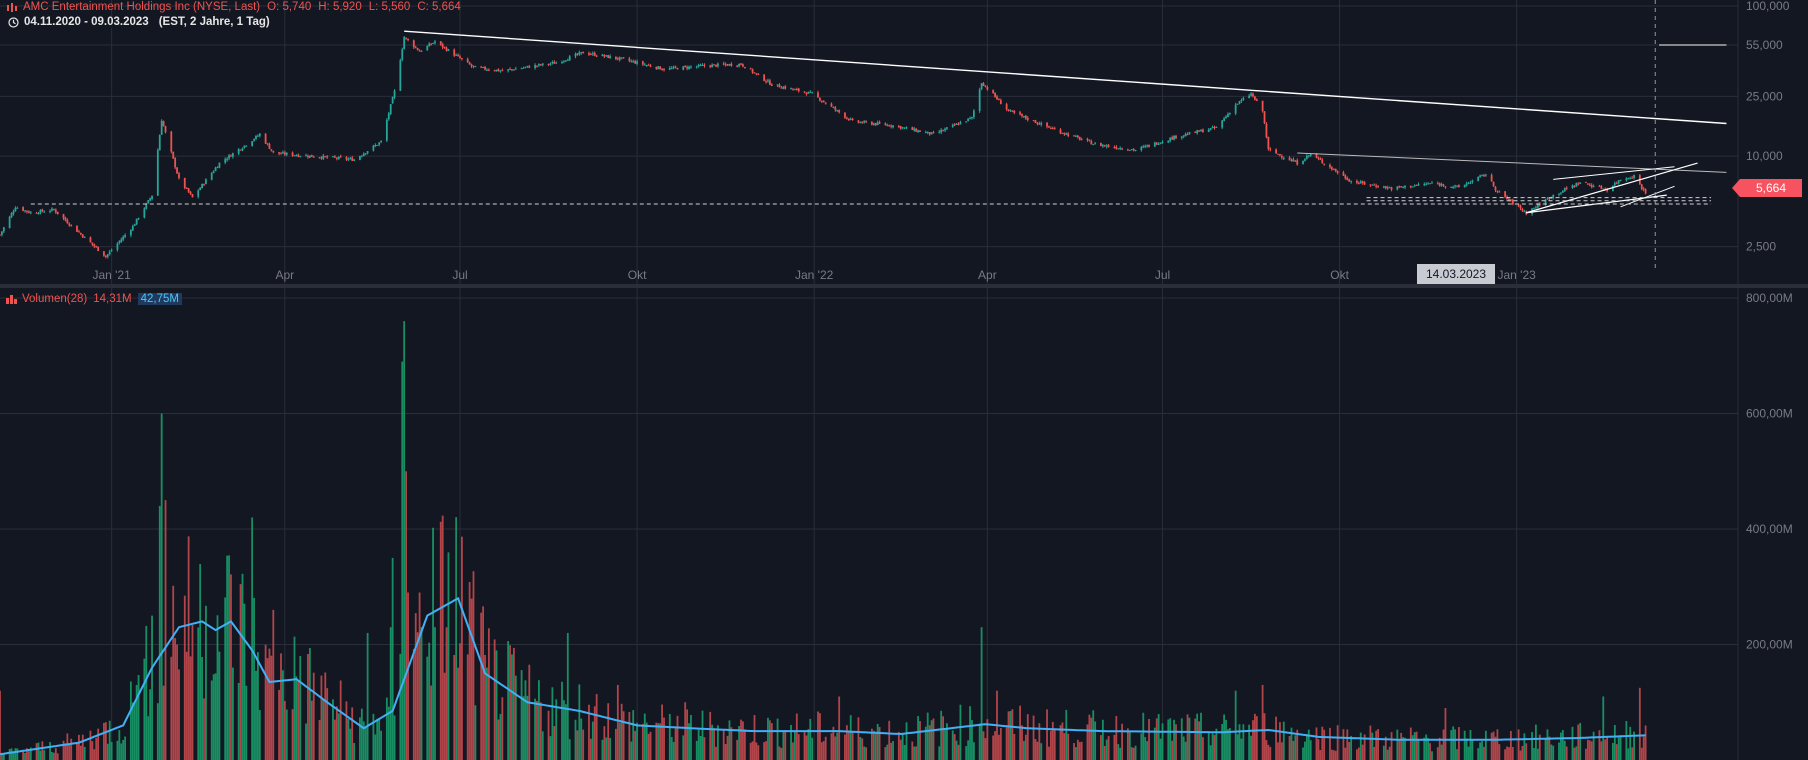  Describe the element at coordinates (1769, 529) in the screenshot. I see `volume-tick-label: 400,00M` at that location.